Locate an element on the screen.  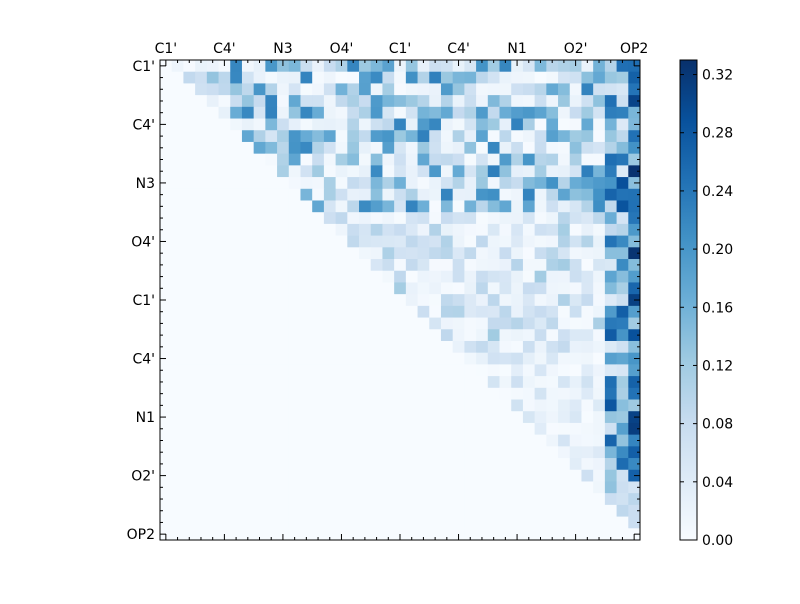
x-tick-label: O4' is located at coordinates (342, 49).